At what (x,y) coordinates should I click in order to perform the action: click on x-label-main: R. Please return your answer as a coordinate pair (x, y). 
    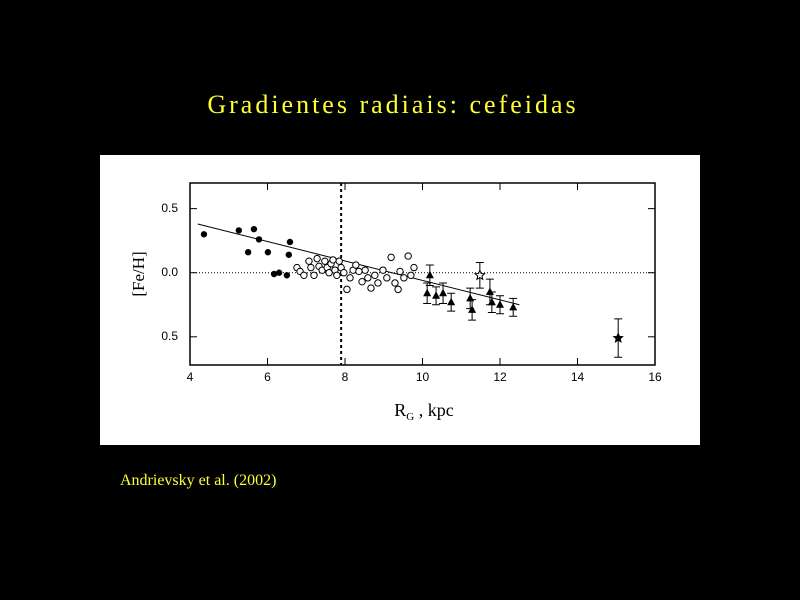
    Looking at the image, I should click on (400, 410).